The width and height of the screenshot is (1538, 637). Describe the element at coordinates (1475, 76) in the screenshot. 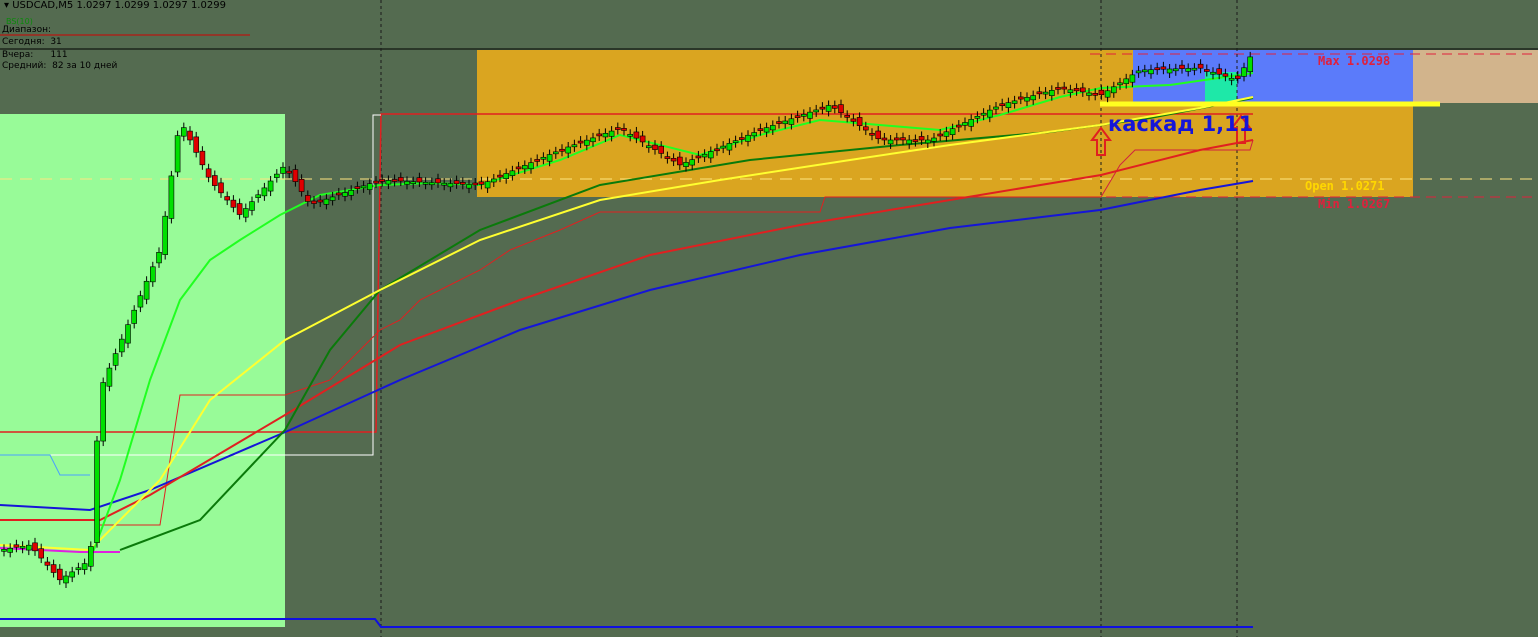

I see `projection-box` at that location.